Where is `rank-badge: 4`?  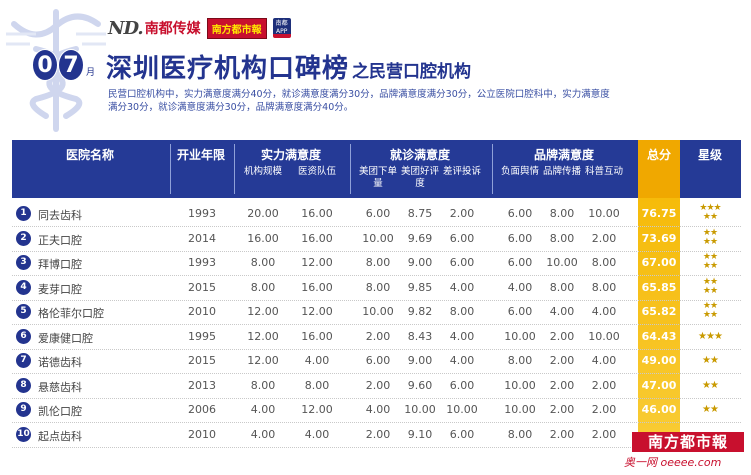
rank-badge: 4 is located at coordinates (23, 287).